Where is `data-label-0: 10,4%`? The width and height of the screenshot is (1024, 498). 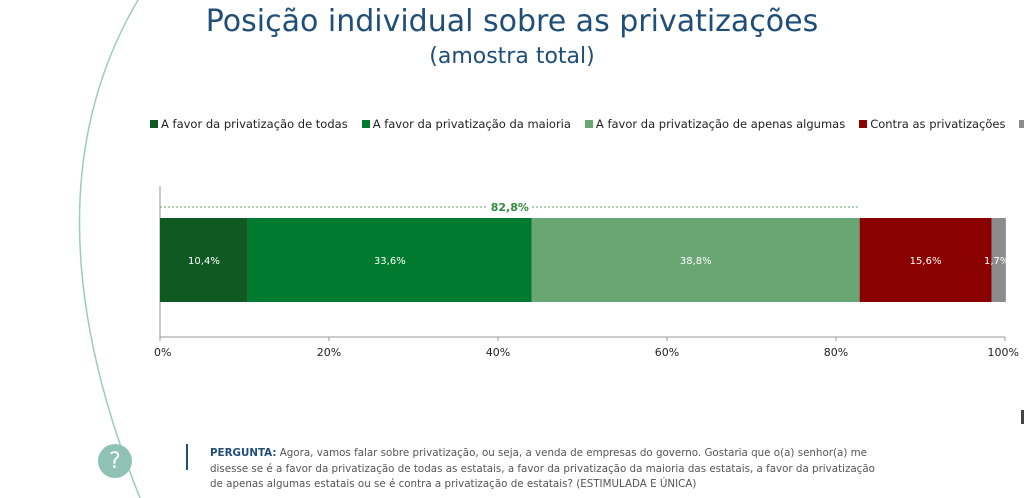 data-label-0: 10,4% is located at coordinates (204, 261).